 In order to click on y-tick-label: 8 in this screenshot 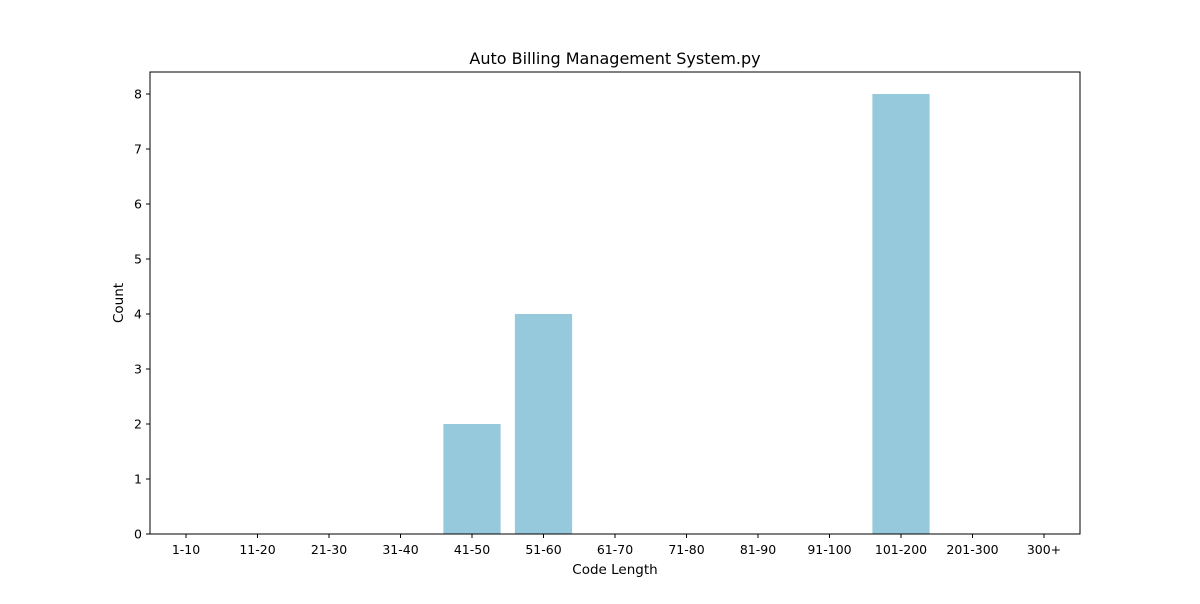, I will do `click(138, 94)`.